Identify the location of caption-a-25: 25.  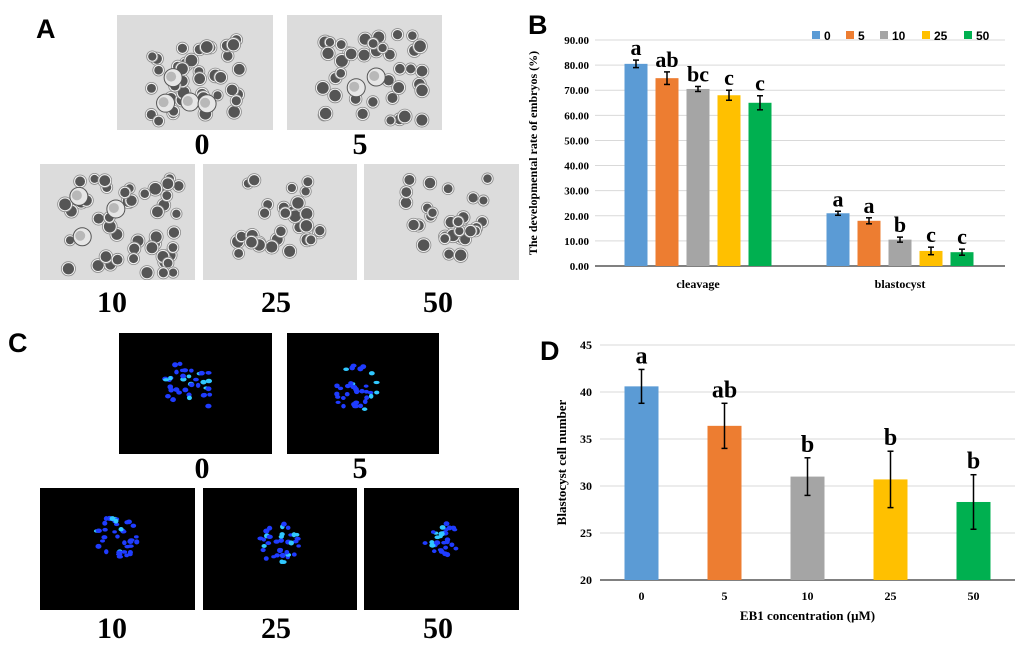
(276, 302).